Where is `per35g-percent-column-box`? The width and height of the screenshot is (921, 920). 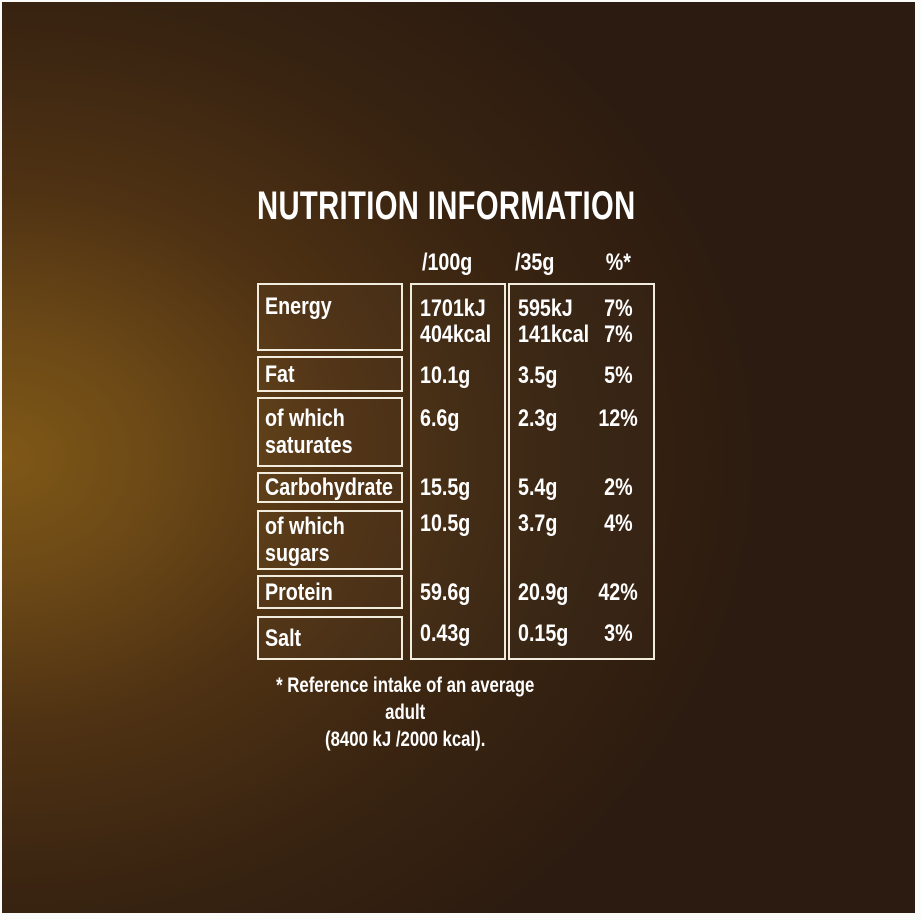 per35g-percent-column-box is located at coordinates (581, 471).